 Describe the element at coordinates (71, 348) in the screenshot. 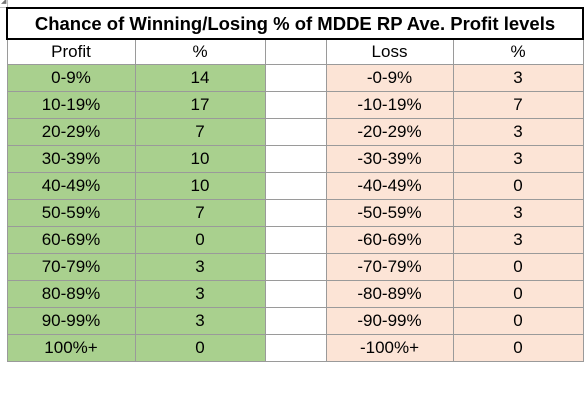

I see `profit-range-cell: 100%+` at that location.